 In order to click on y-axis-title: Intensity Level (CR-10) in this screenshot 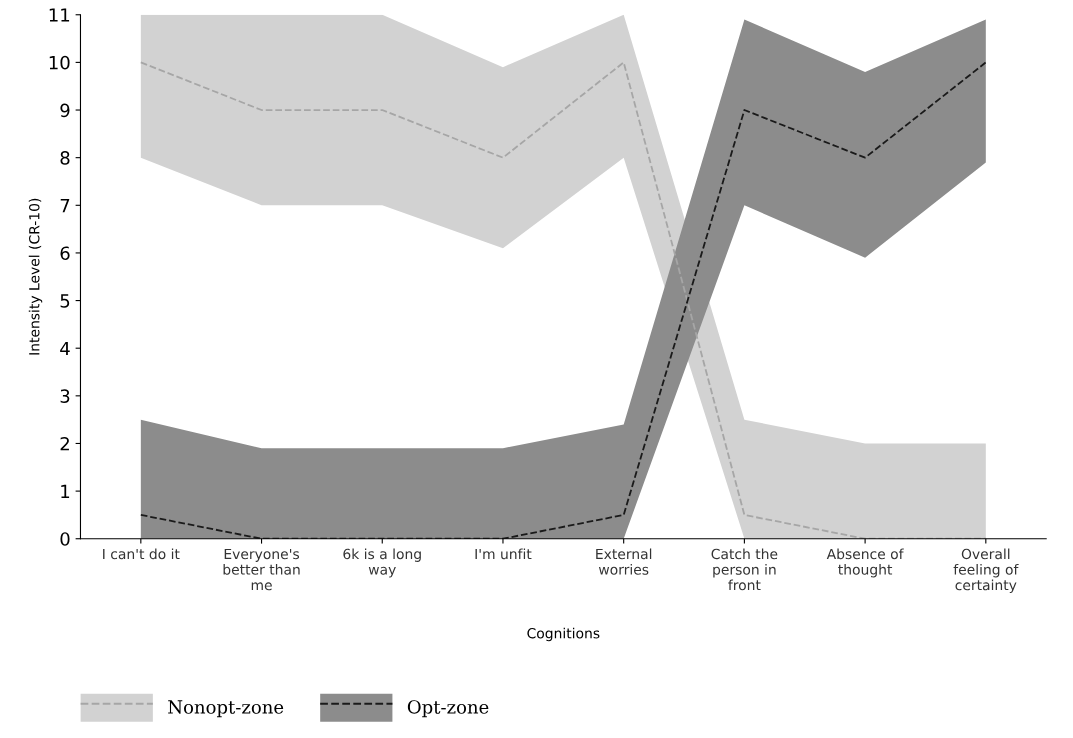, I will do `click(35, 276)`.